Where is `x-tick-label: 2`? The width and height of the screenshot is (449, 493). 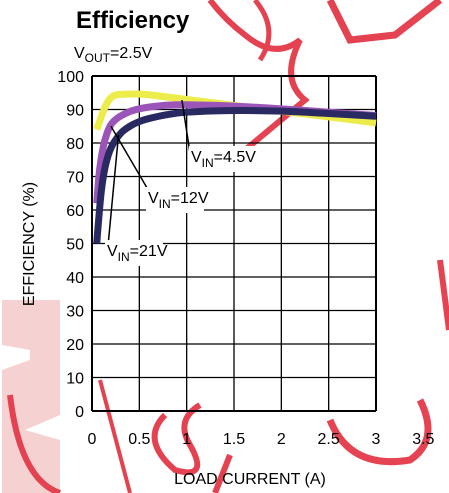 x-tick-label: 2 is located at coordinates (281, 439).